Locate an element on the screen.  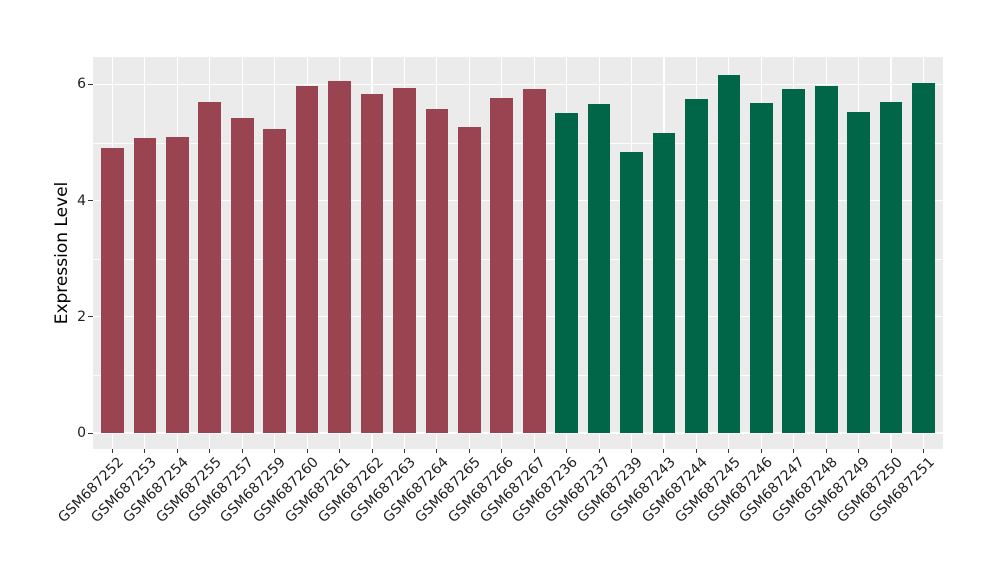
x-tick-mark-GSM687244 is located at coordinates (696, 451).